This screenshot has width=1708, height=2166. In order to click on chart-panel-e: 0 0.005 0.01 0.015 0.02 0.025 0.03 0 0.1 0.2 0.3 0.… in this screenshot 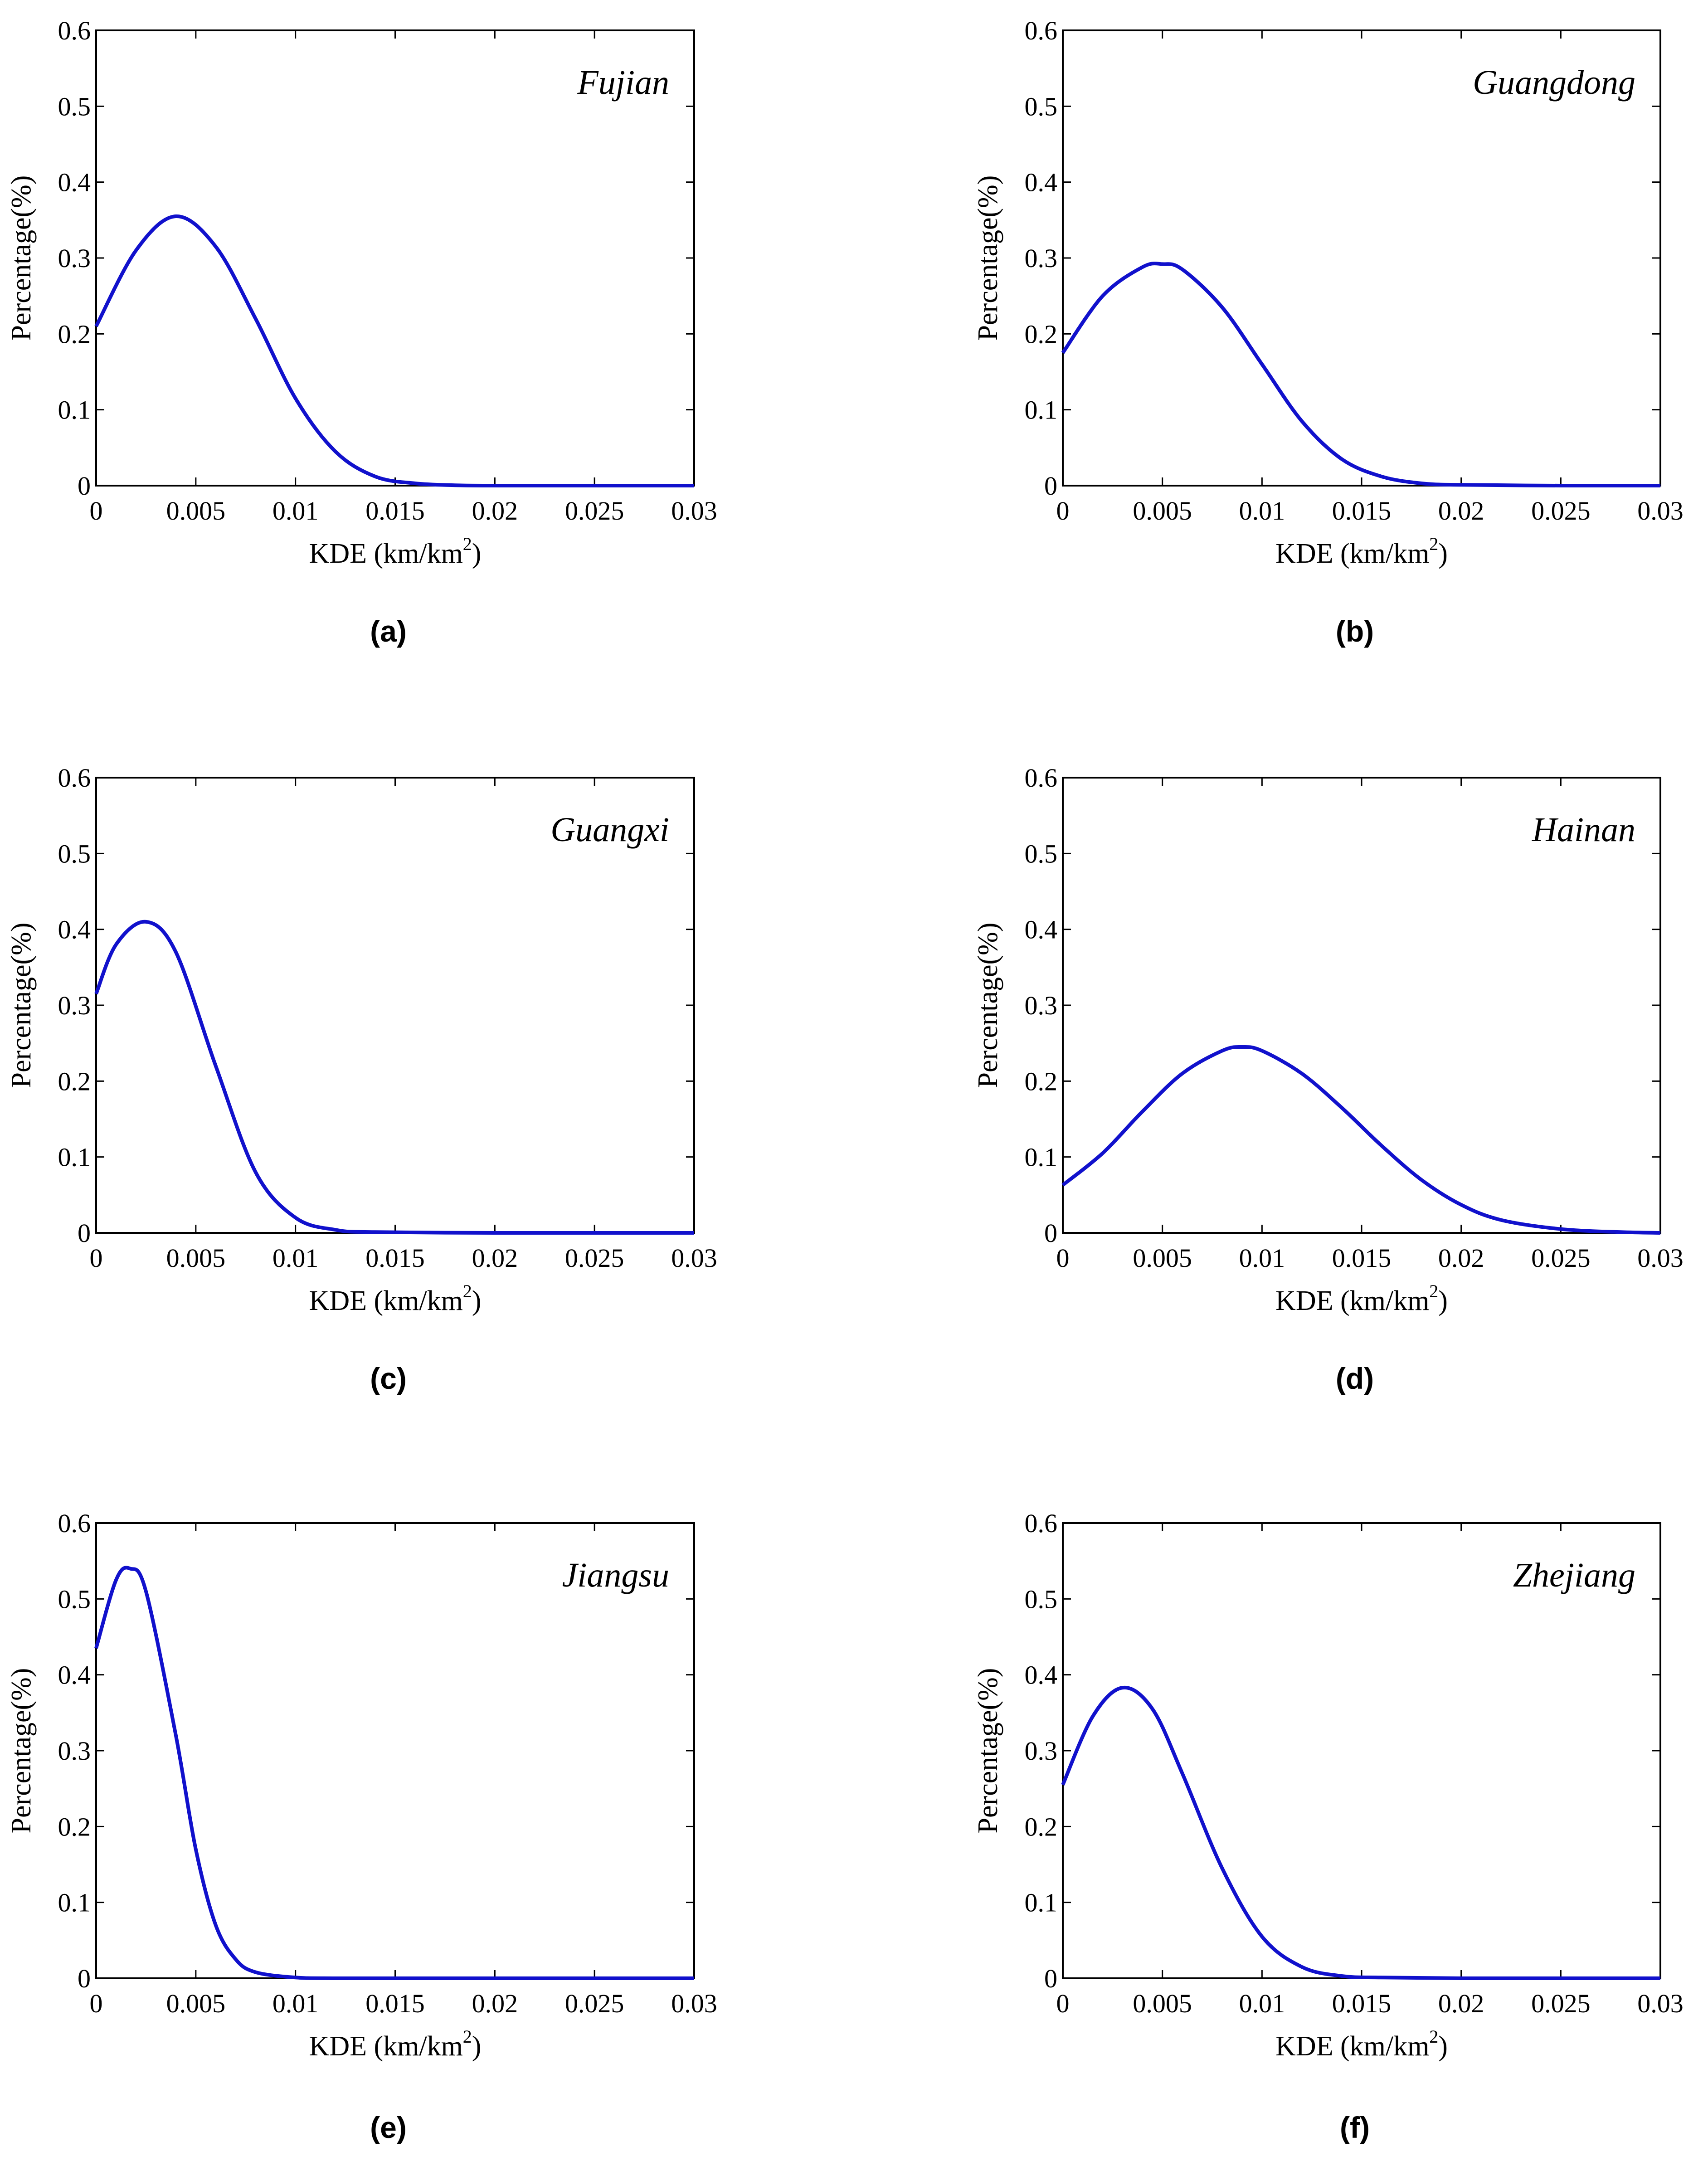, I will do `click(361, 1826)`.